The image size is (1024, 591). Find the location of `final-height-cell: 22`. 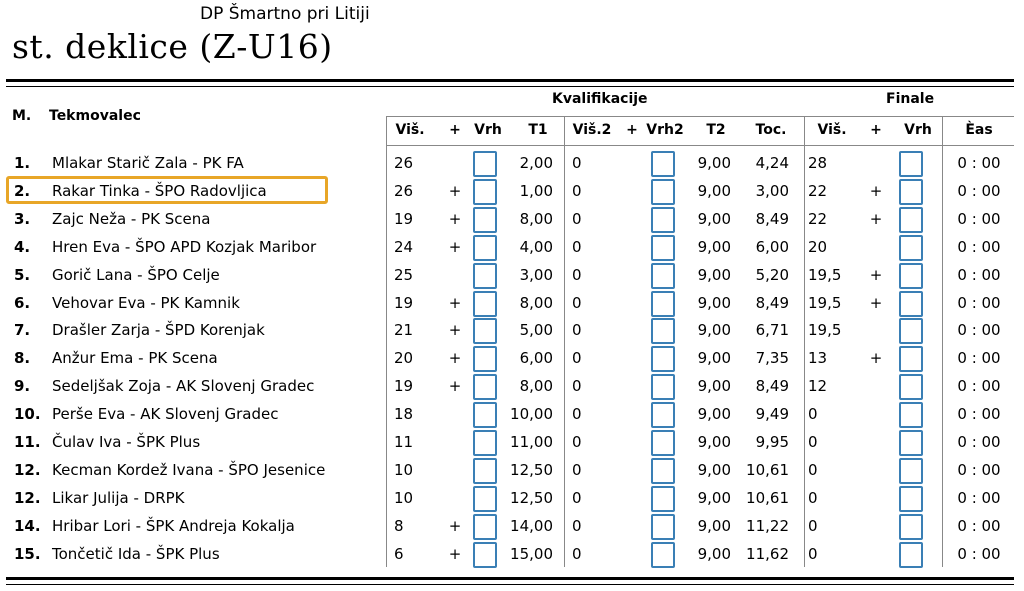

final-height-cell: 22 is located at coordinates (818, 190).